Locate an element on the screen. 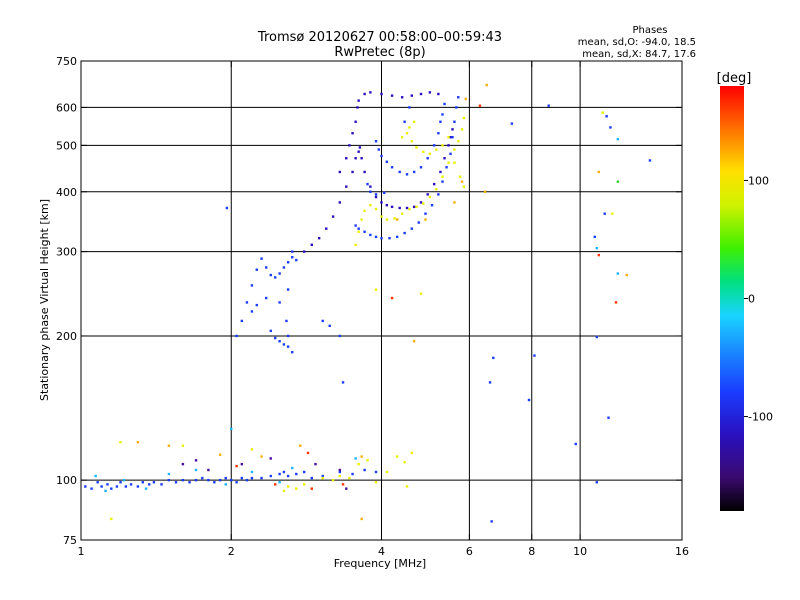 The height and width of the screenshot is (600, 800). y-tick-label: 300 is located at coordinates (66, 252).